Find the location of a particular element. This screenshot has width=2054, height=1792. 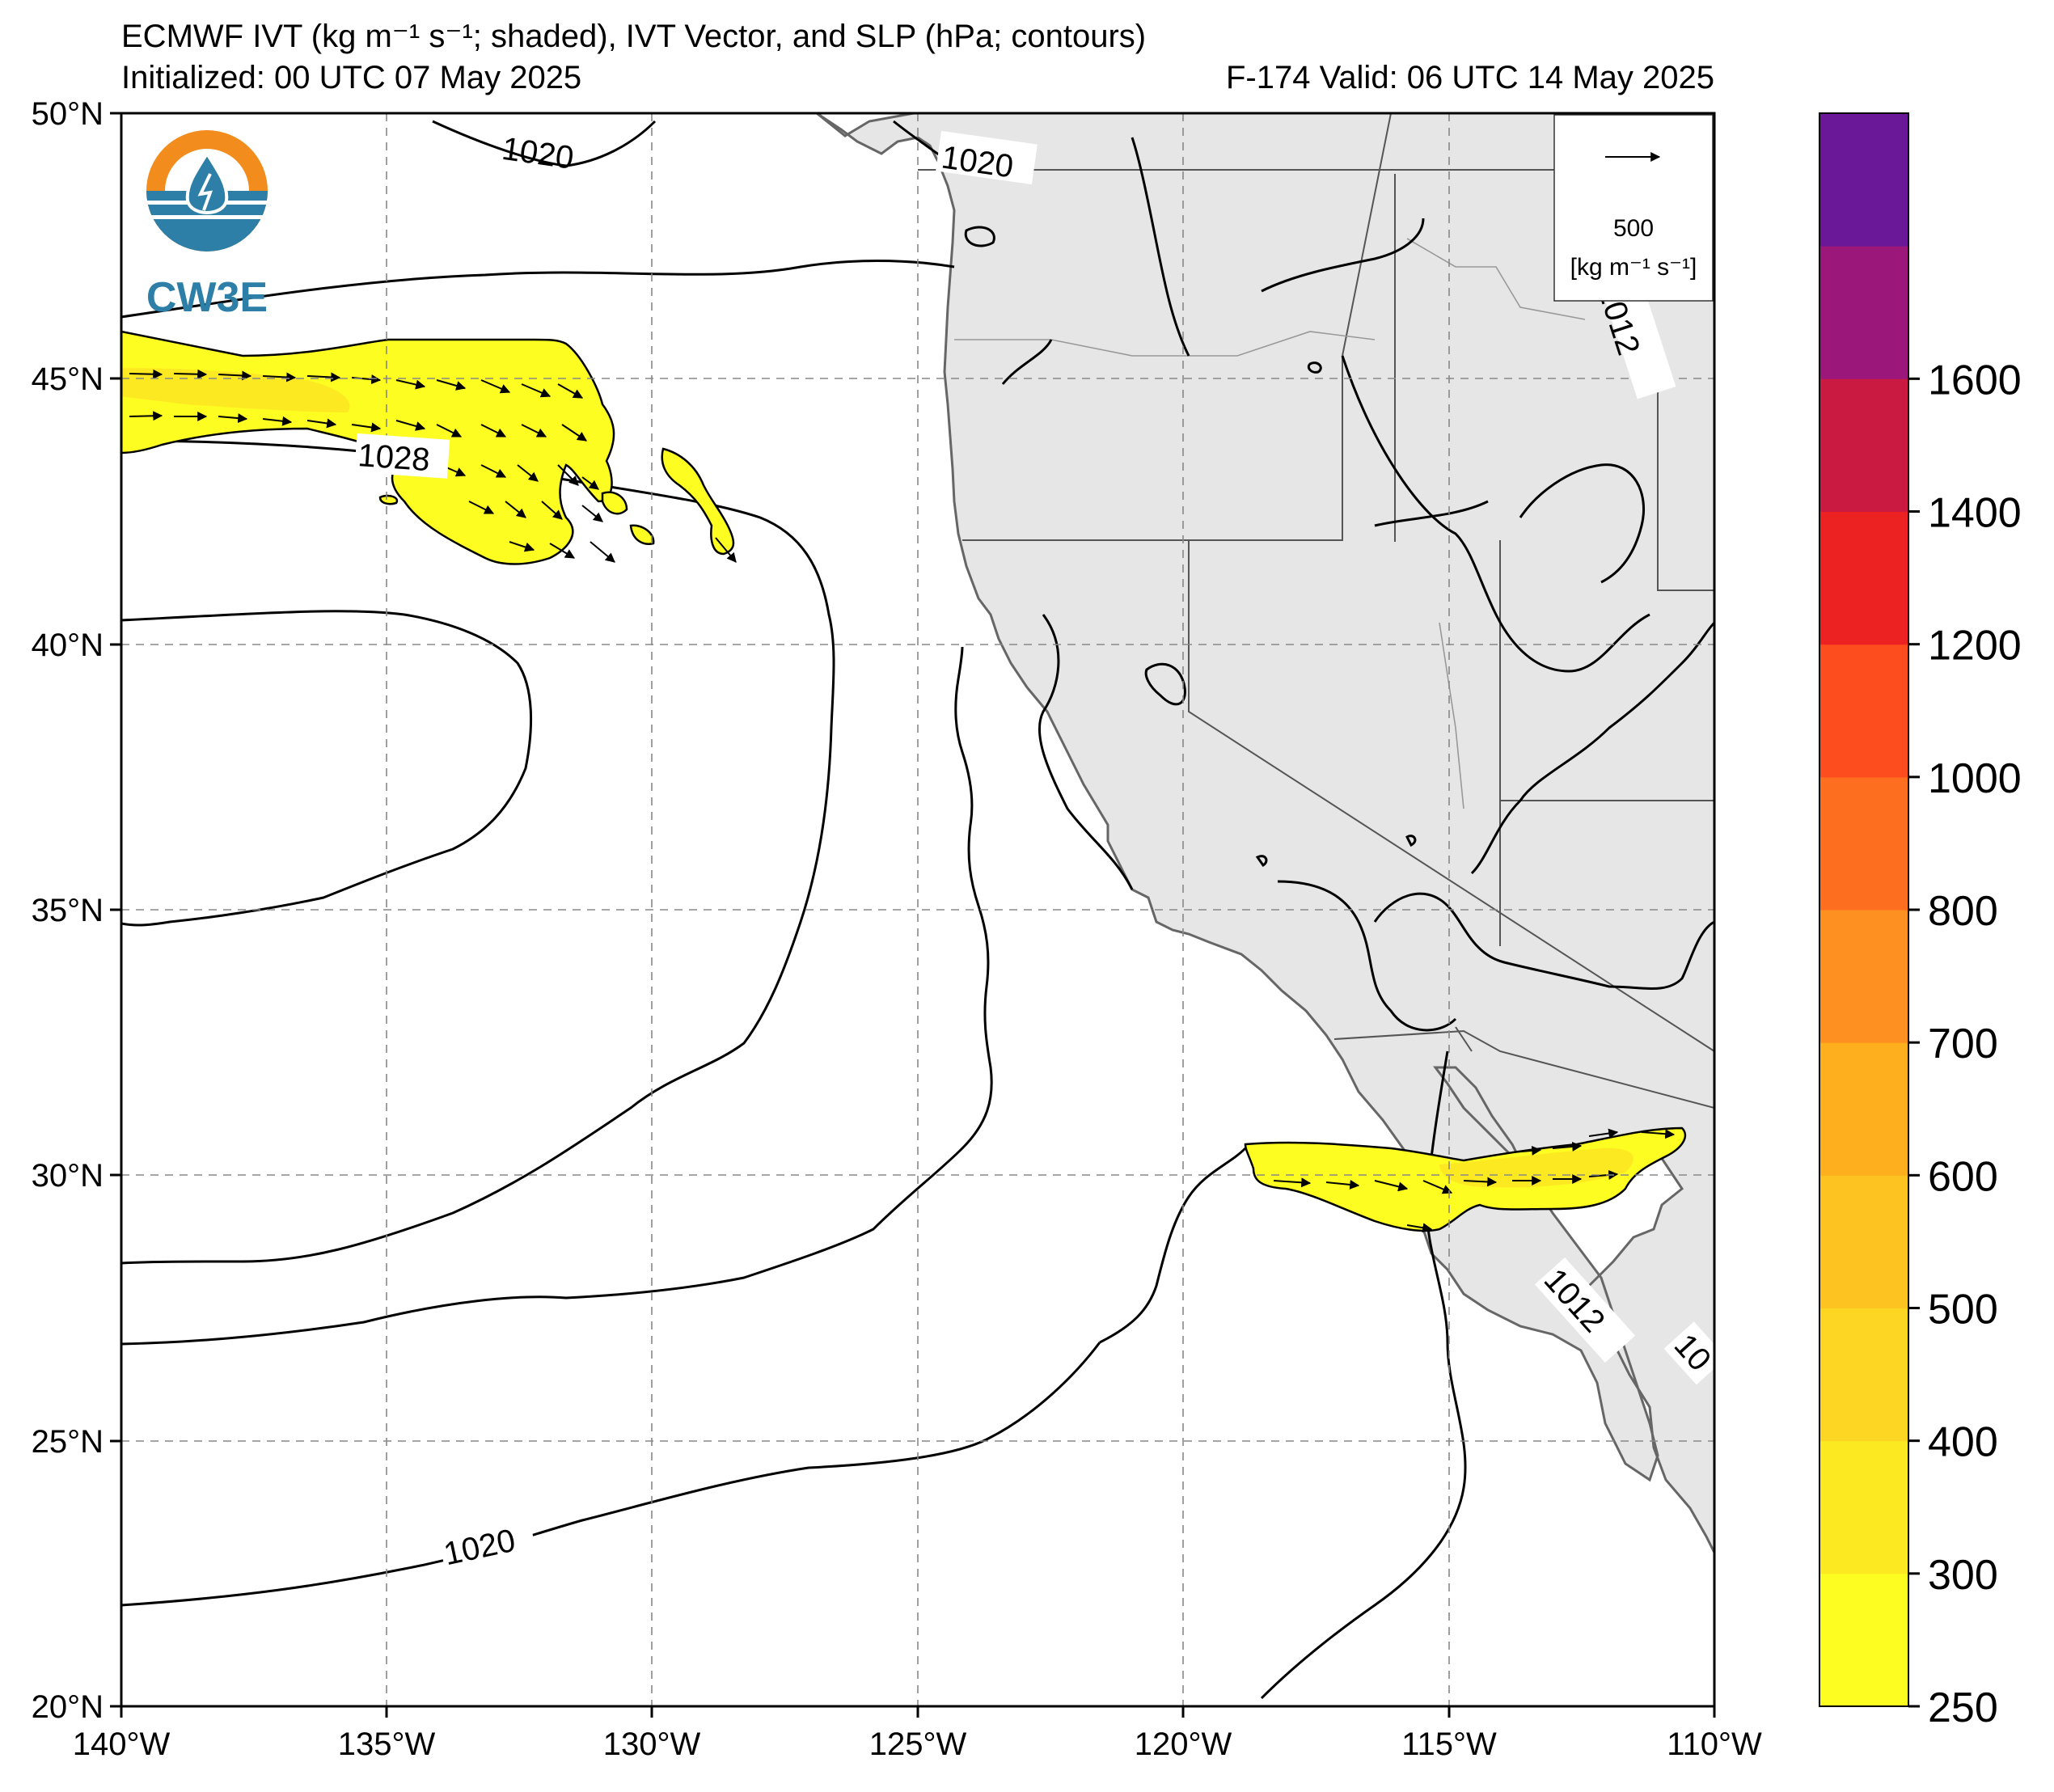

colorbar-label: 700 is located at coordinates (1963, 1044).